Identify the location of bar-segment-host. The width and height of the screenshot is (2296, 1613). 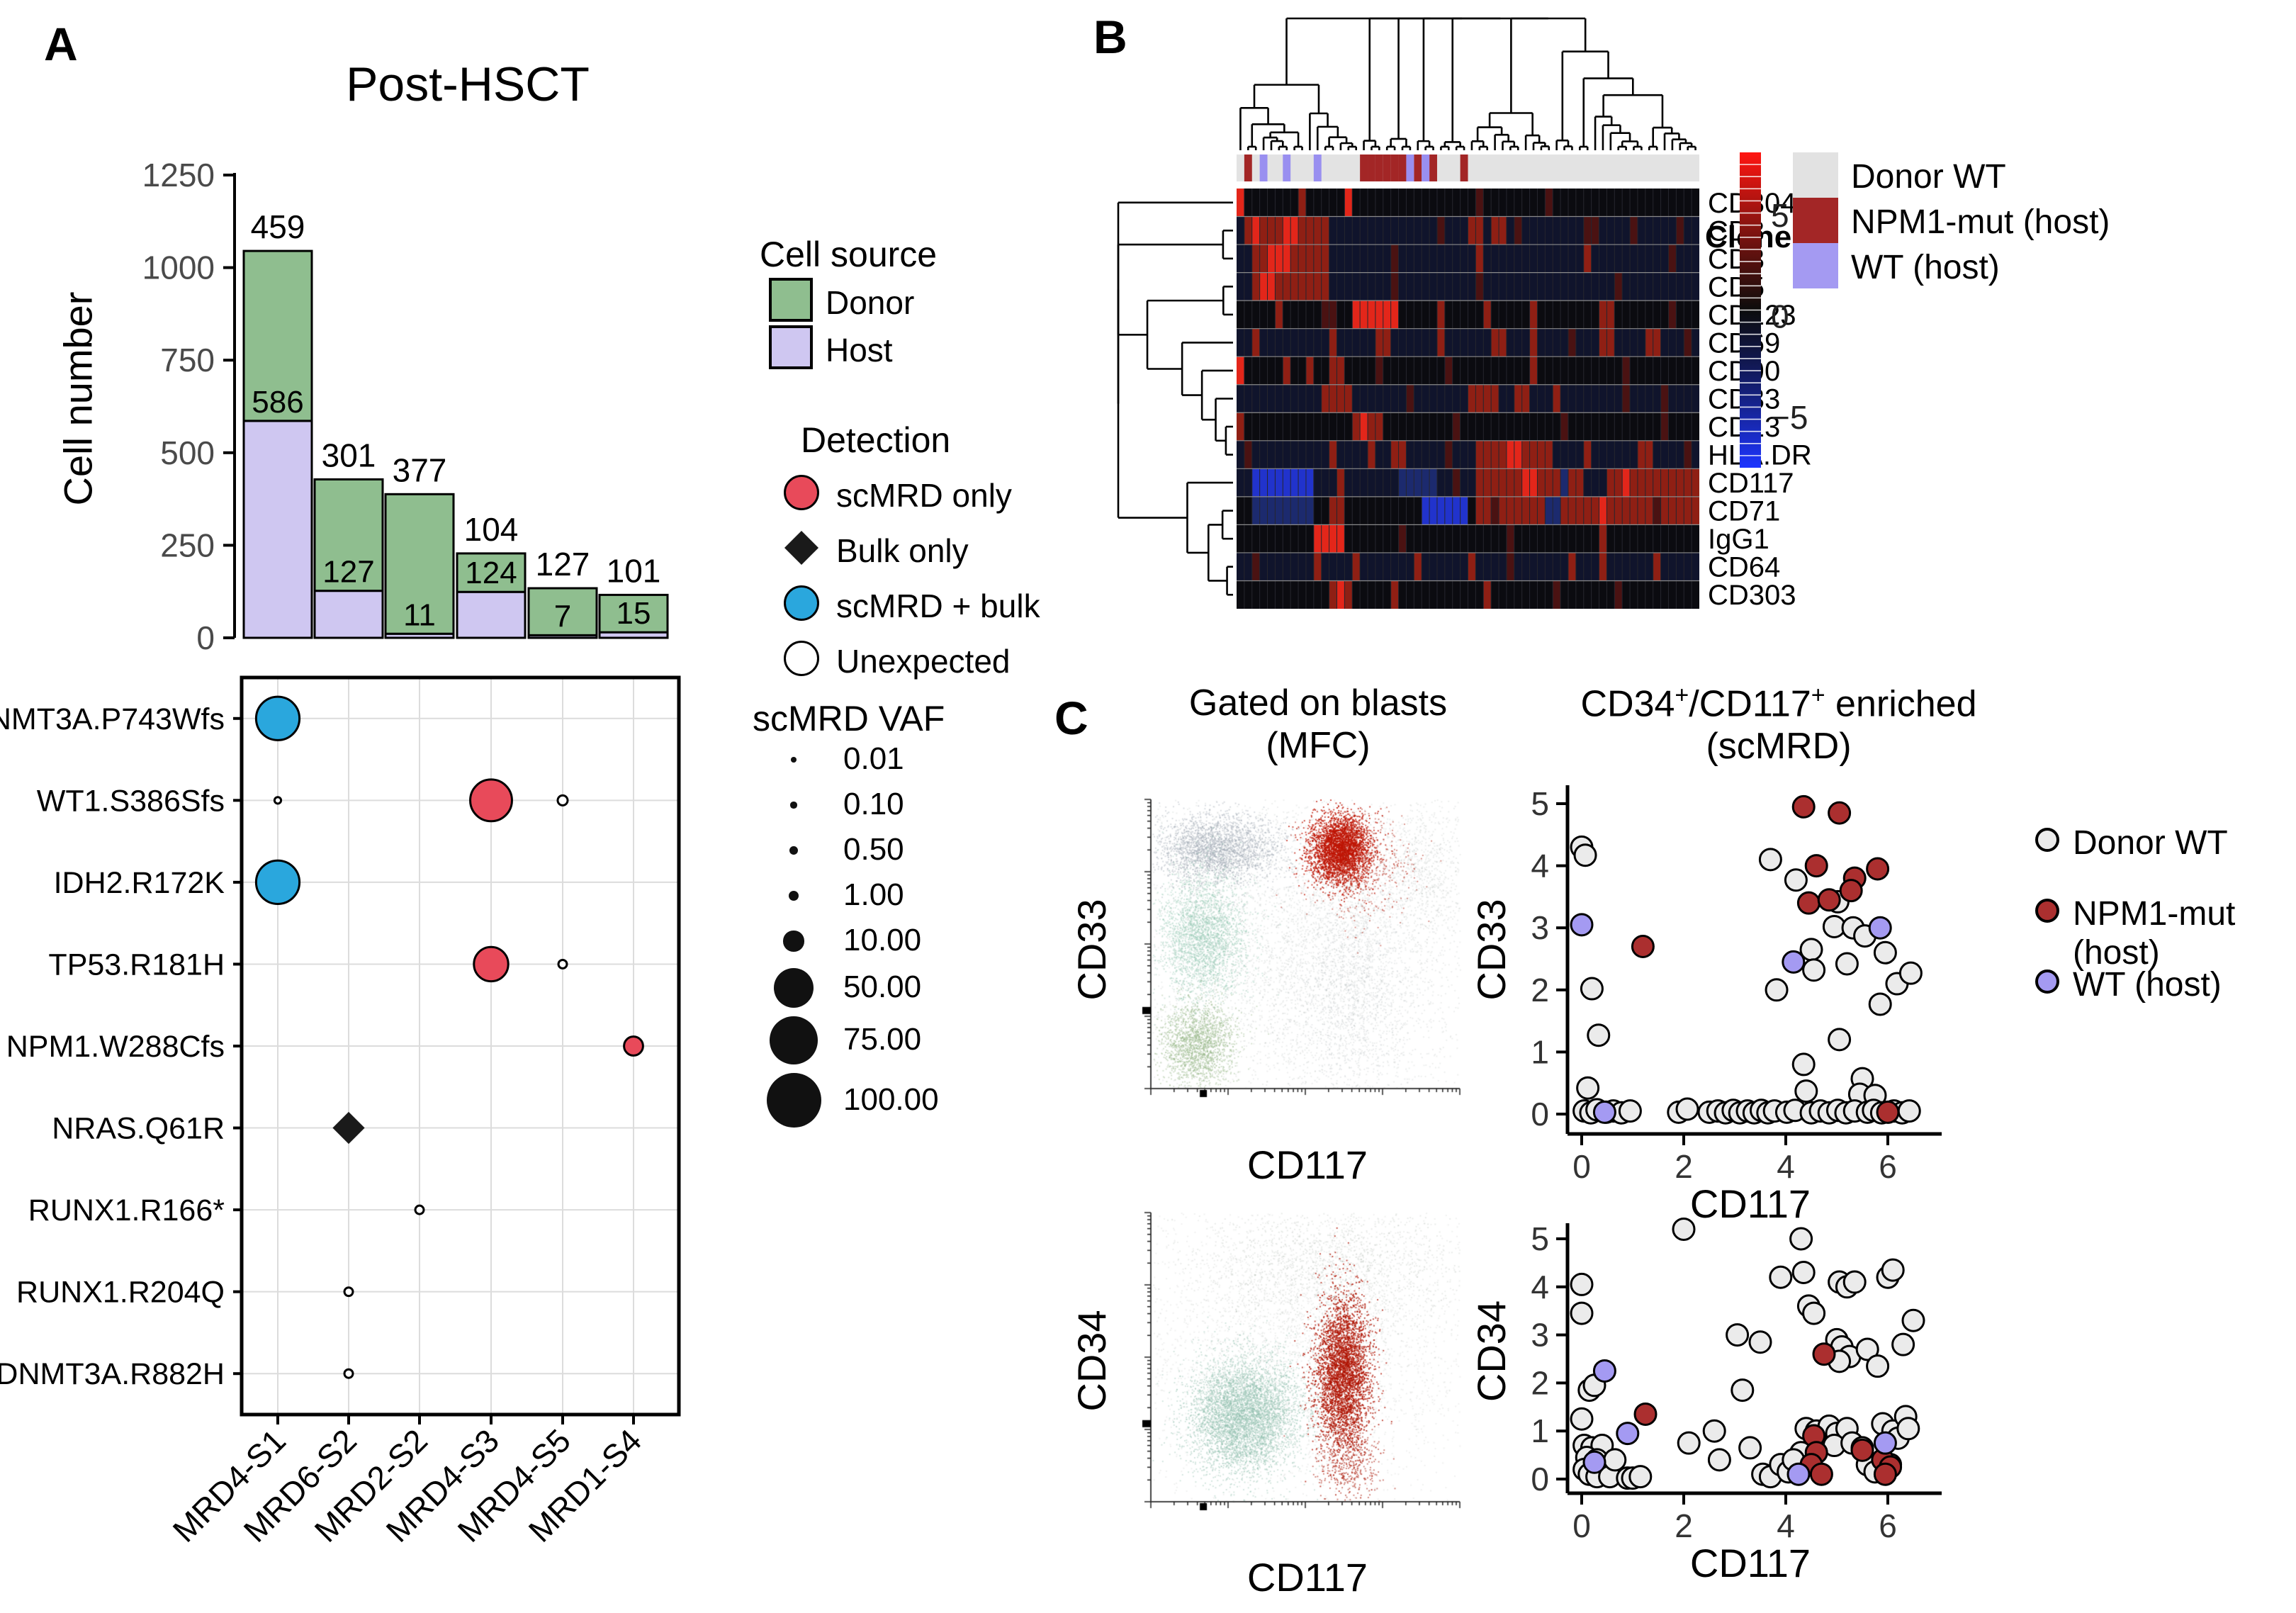
(348, 614).